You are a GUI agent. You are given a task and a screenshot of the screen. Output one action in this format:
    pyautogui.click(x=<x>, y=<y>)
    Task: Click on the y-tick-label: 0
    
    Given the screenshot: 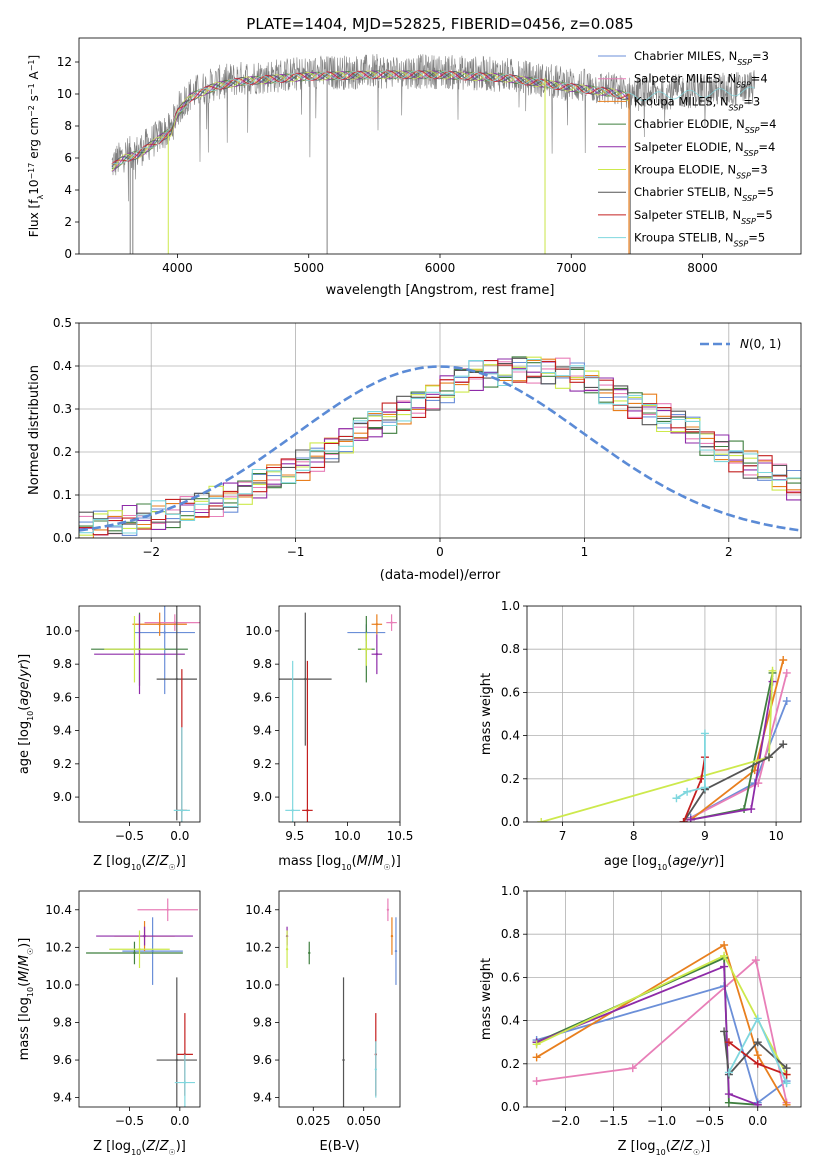 What is the action you would take?
    pyautogui.click(x=68, y=254)
    